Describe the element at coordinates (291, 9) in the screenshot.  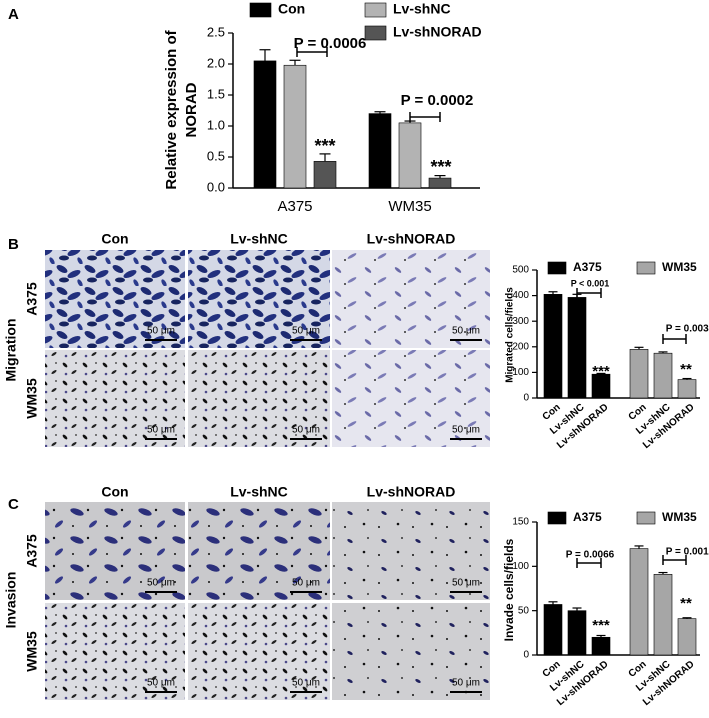
I see `legend-label: Con` at that location.